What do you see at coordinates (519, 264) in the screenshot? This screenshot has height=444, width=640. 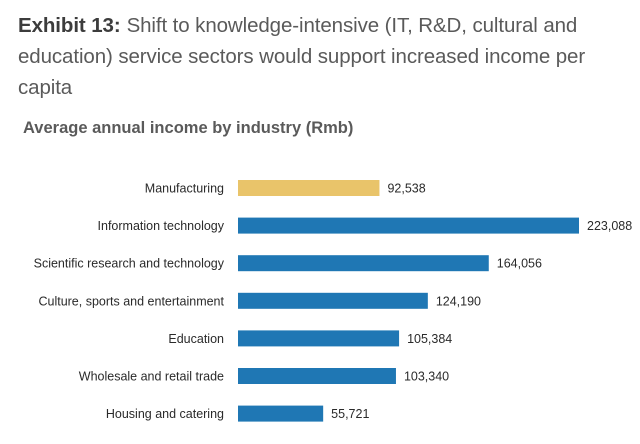 I see `value-label-scientific-research-and-technology: 164,056` at bounding box center [519, 264].